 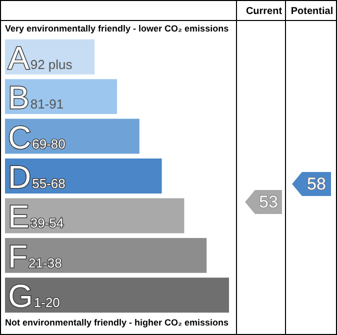 What do you see at coordinates (117, 322) in the screenshot?
I see `x-axis-title: Not environmentally friendly - higher CO₂ emissions` at bounding box center [117, 322].